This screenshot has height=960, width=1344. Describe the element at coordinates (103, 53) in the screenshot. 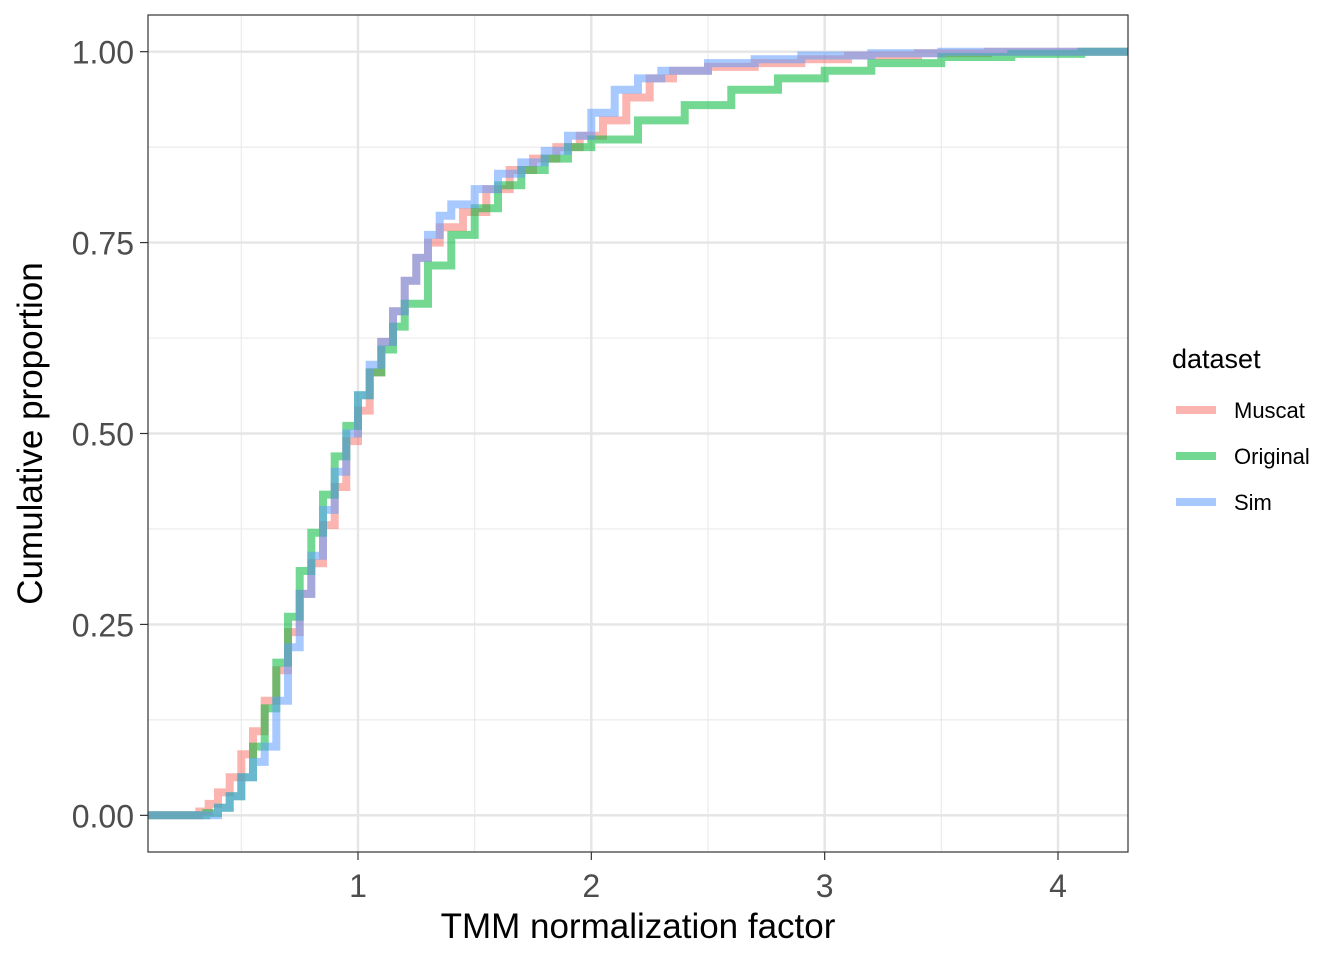

I see `y-tick-label: 1.00` at that location.